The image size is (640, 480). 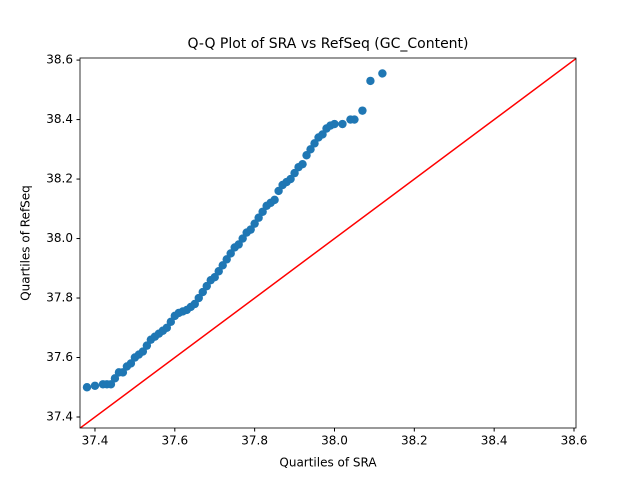 What do you see at coordinates (414, 441) in the screenshot?
I see `x-tick-label: 38.2` at bounding box center [414, 441].